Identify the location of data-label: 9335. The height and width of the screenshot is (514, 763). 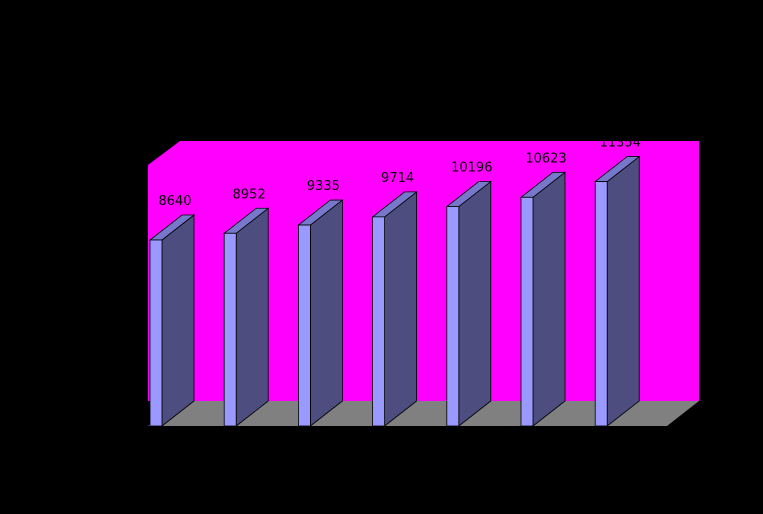
(323, 186).